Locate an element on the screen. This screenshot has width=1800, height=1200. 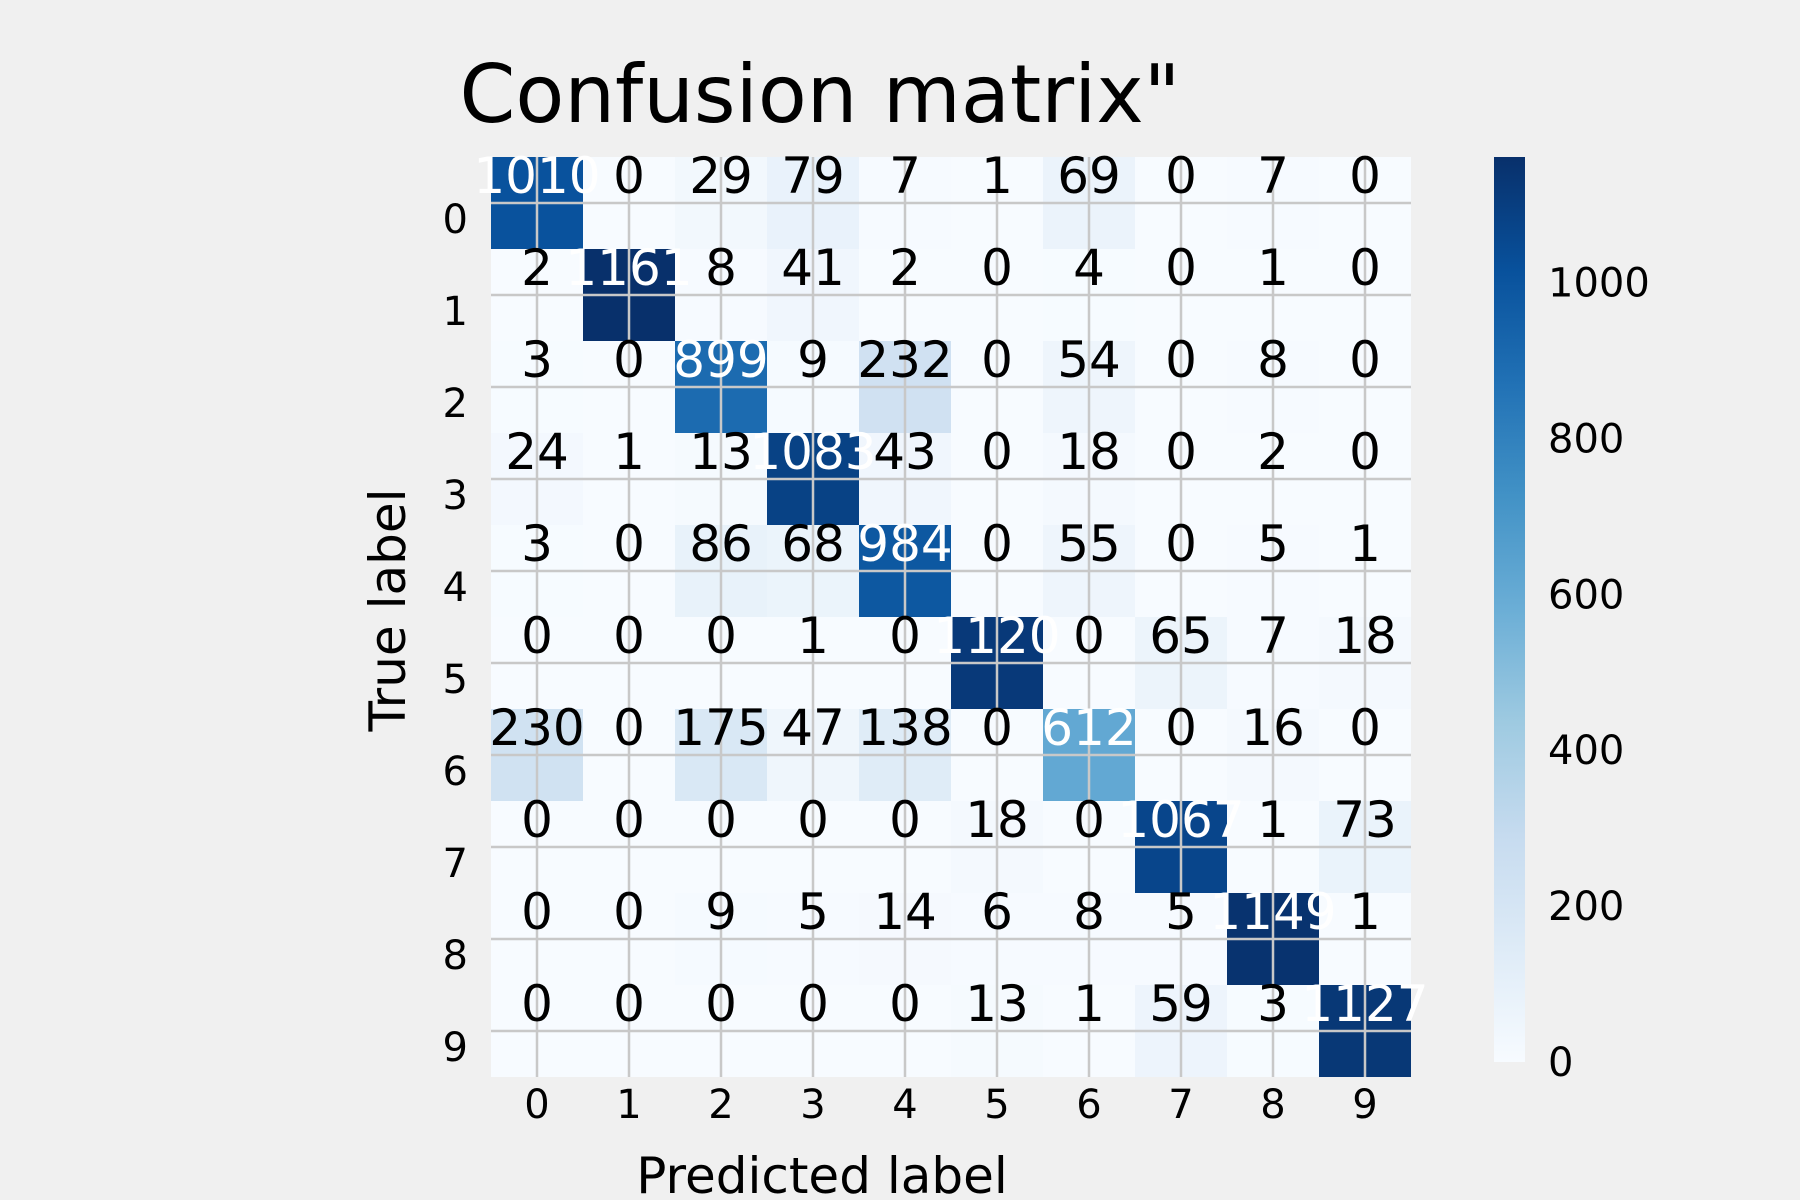
x-tick-label: 8 is located at coordinates (1272, 1105).